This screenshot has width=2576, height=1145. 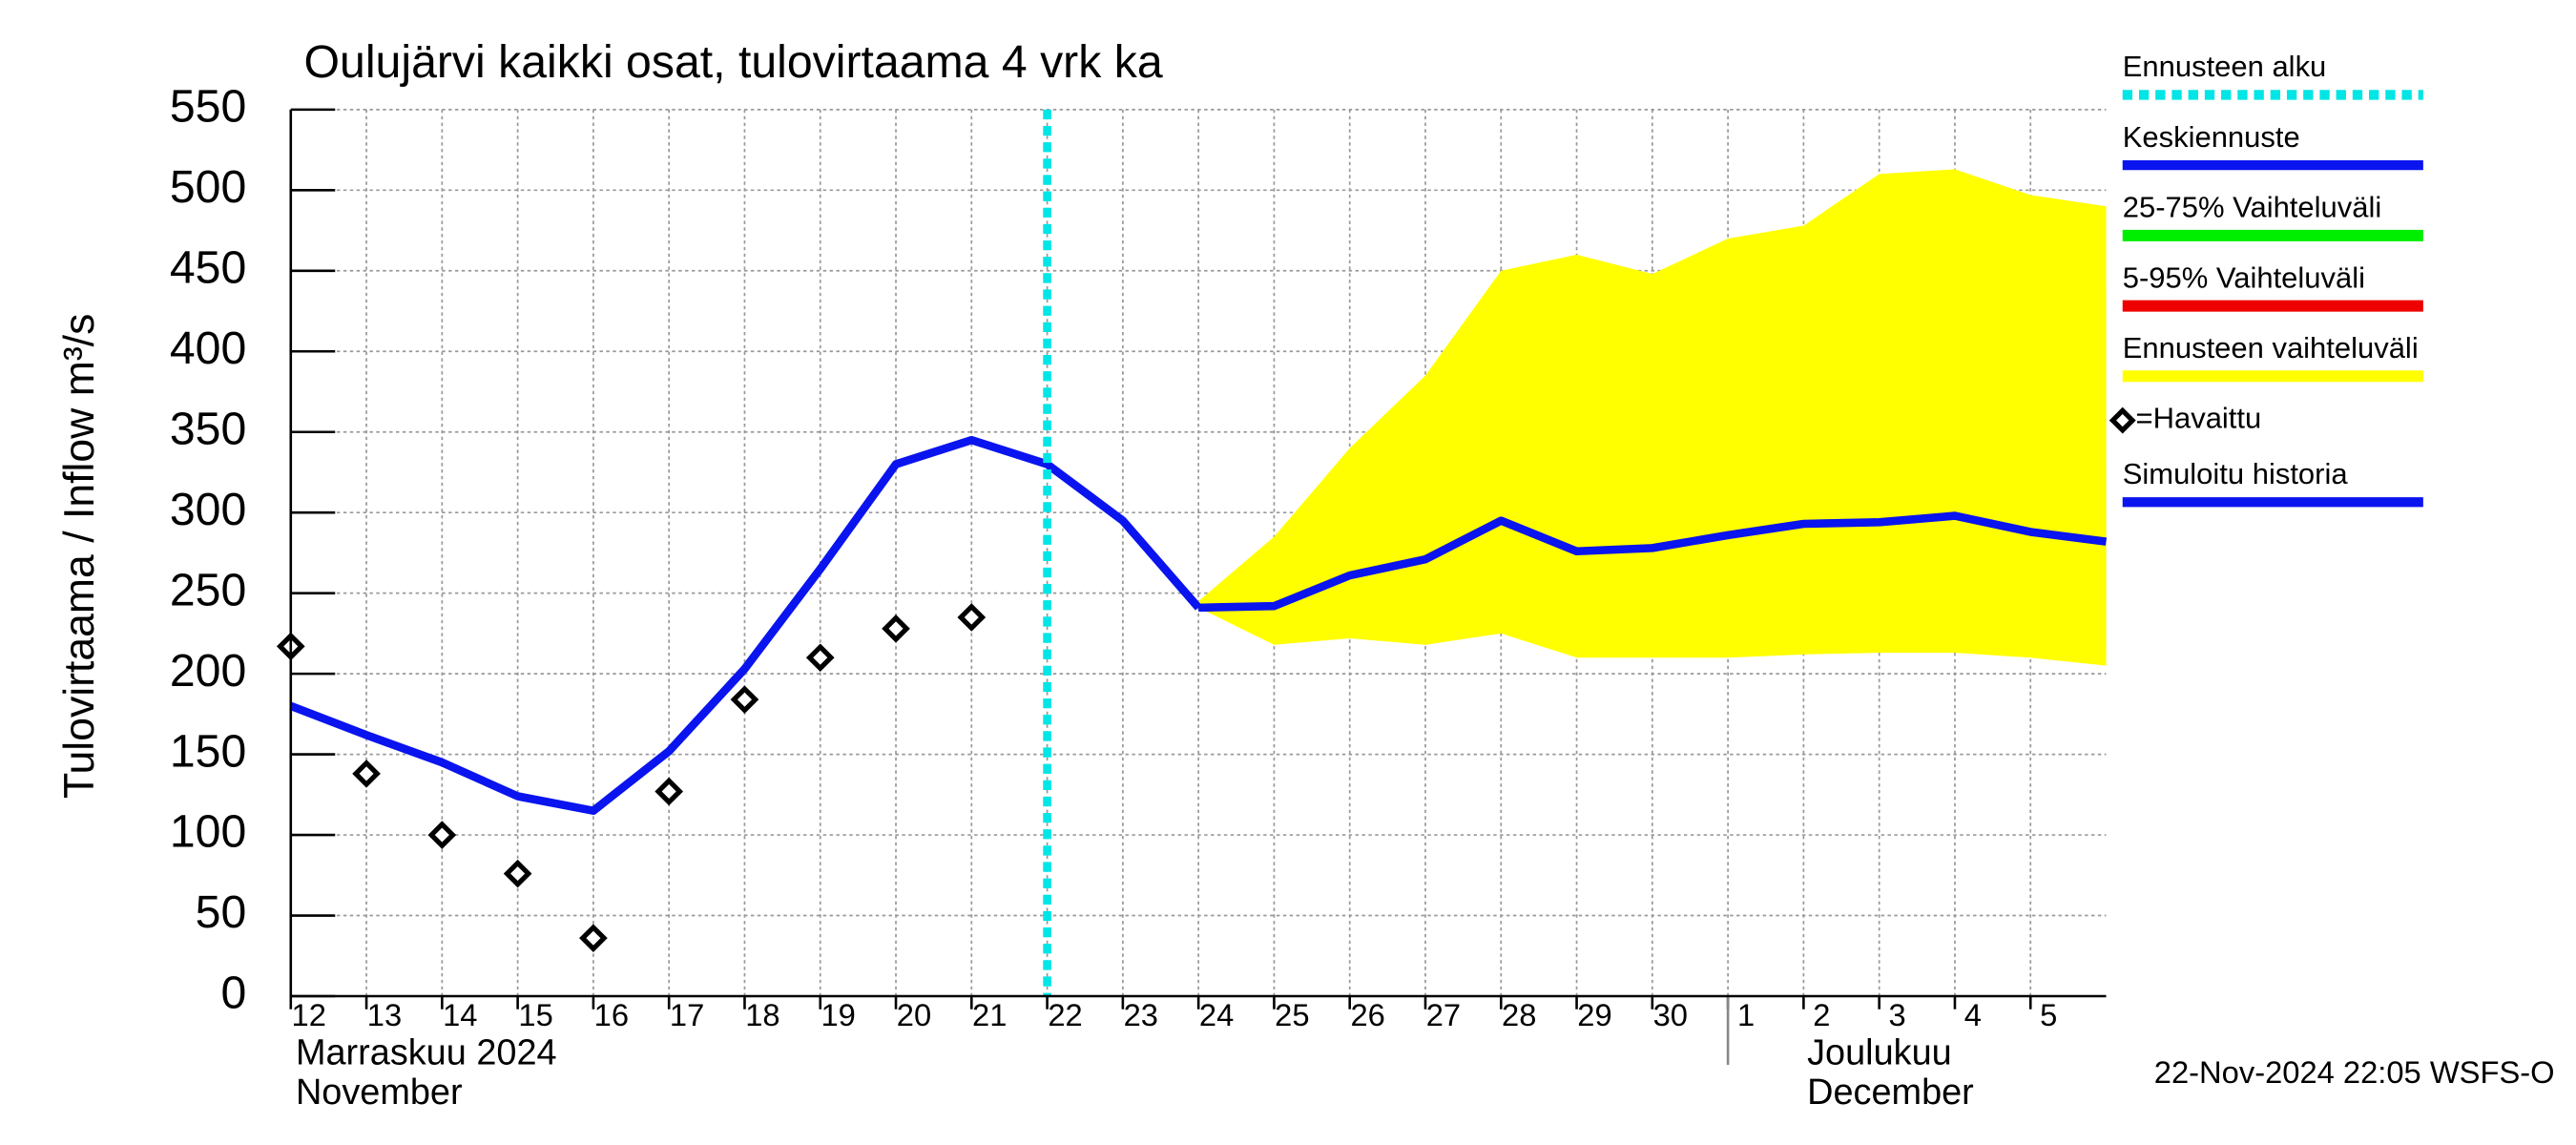 What do you see at coordinates (379, 1092) in the screenshot?
I see `month-label: November` at bounding box center [379, 1092].